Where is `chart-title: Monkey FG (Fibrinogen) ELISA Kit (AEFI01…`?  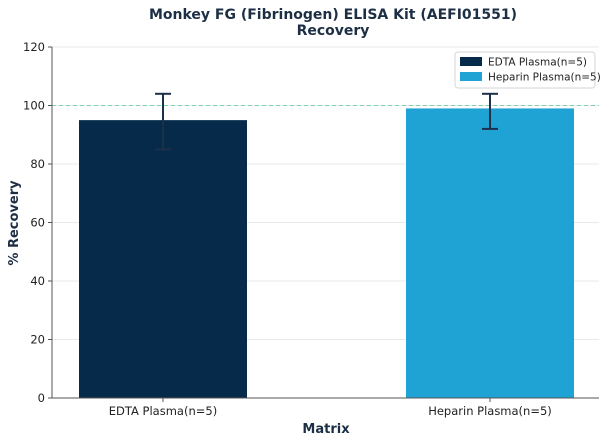
chart-title: Monkey FG (Fibrinogen) ELISA Kit (AEFI01… is located at coordinates (333, 15).